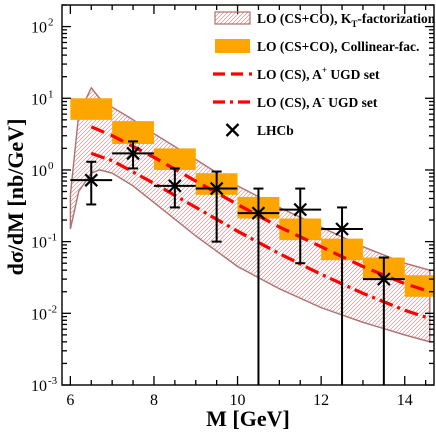 The width and height of the screenshot is (436, 436). I want to click on x-tick-label: 14, so click(405, 400).